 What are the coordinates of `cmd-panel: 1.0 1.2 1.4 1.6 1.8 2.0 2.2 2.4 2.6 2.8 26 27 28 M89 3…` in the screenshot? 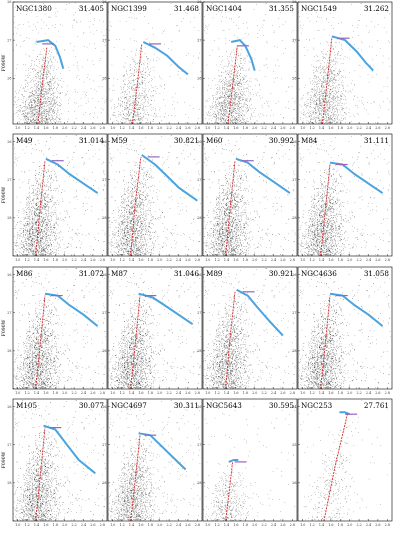 It's located at (247, 330).